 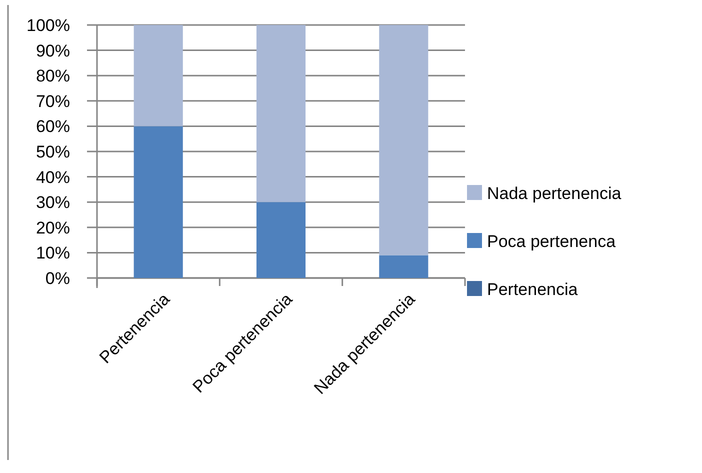 What do you see at coordinates (53, 50) in the screenshot?
I see `y-tick-label: 90%` at bounding box center [53, 50].